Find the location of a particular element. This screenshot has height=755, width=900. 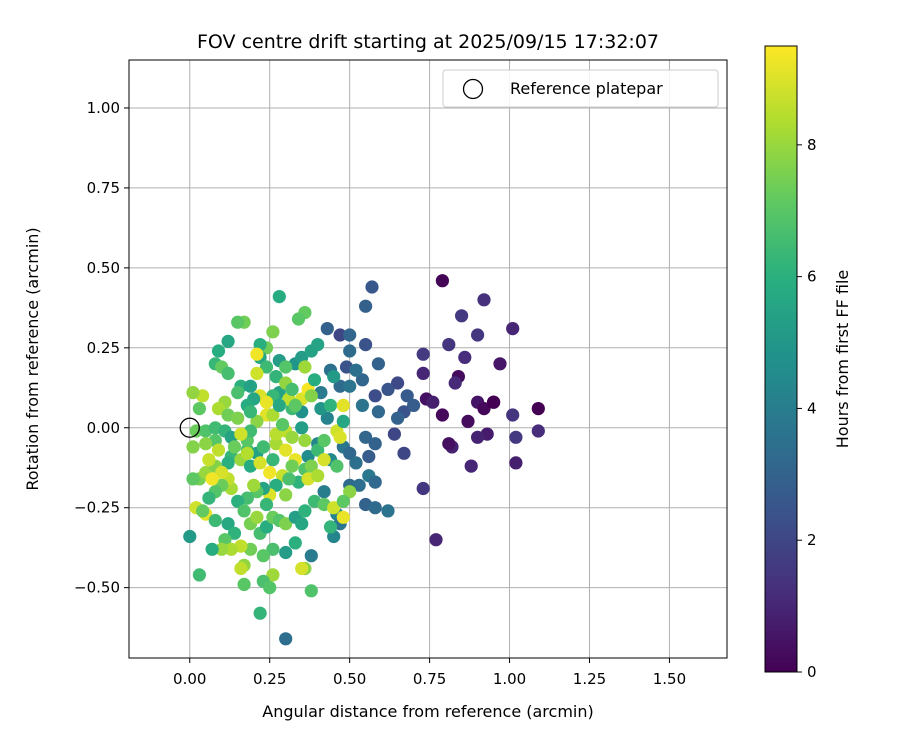

colorbar-label: Hours from first FF file is located at coordinates (842, 359).